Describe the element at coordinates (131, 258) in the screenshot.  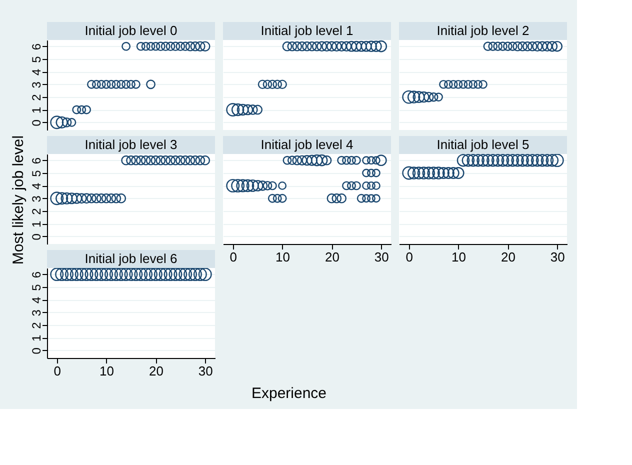
I see `chart-title: Initial job level 6` at that location.